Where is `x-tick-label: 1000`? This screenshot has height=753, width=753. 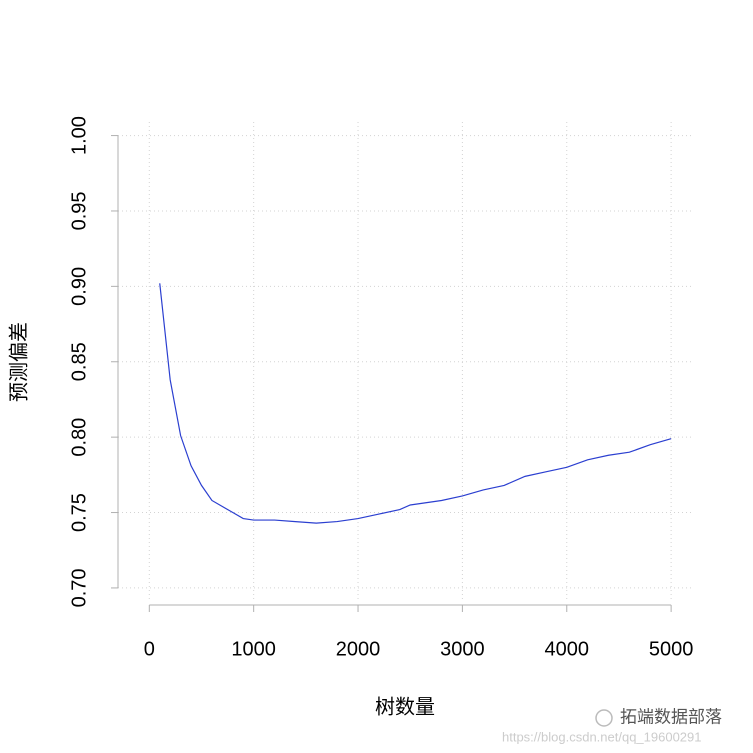
x-tick-label: 1000 is located at coordinates (253, 649).